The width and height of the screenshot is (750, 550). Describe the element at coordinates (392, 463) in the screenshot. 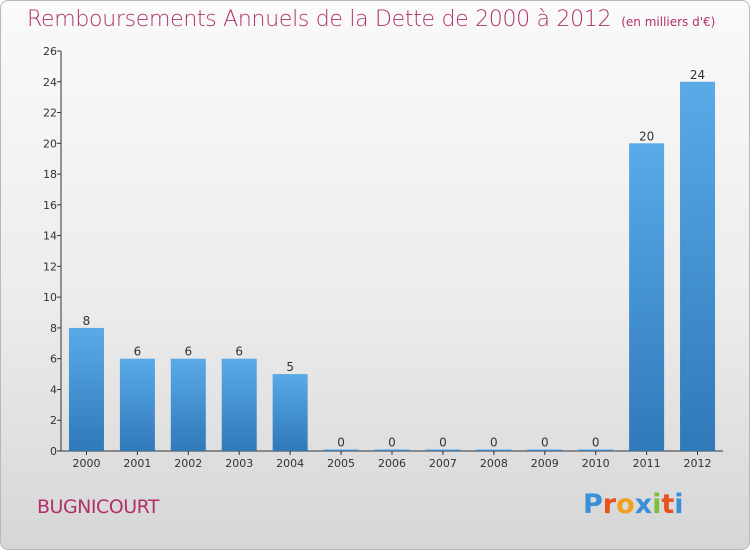

I see `x-tick-label-2006: 2006` at that location.